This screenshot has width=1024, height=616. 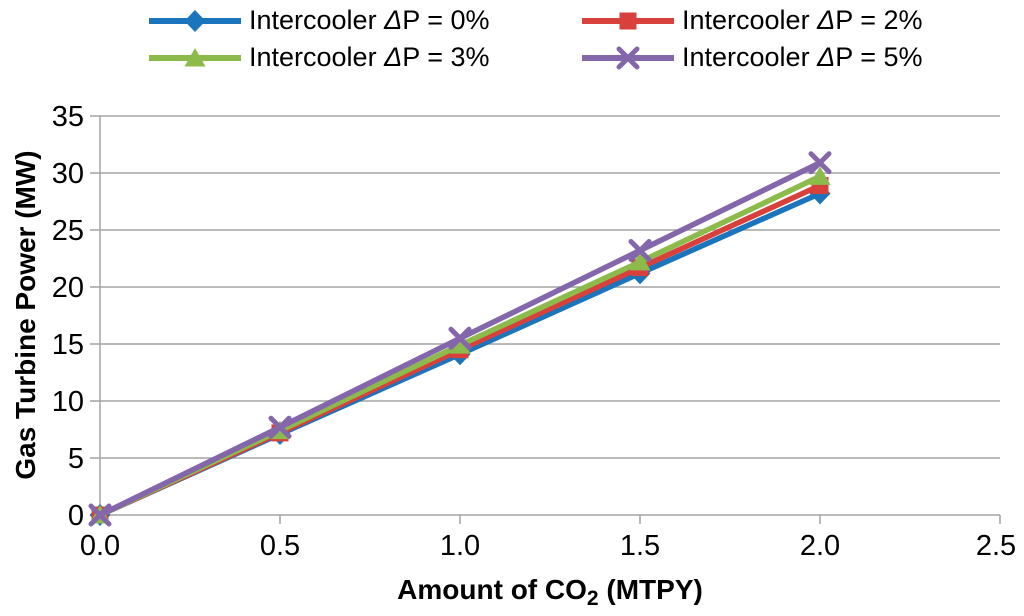 I want to click on legend-marker-triangle-icon, so click(x=195, y=56).